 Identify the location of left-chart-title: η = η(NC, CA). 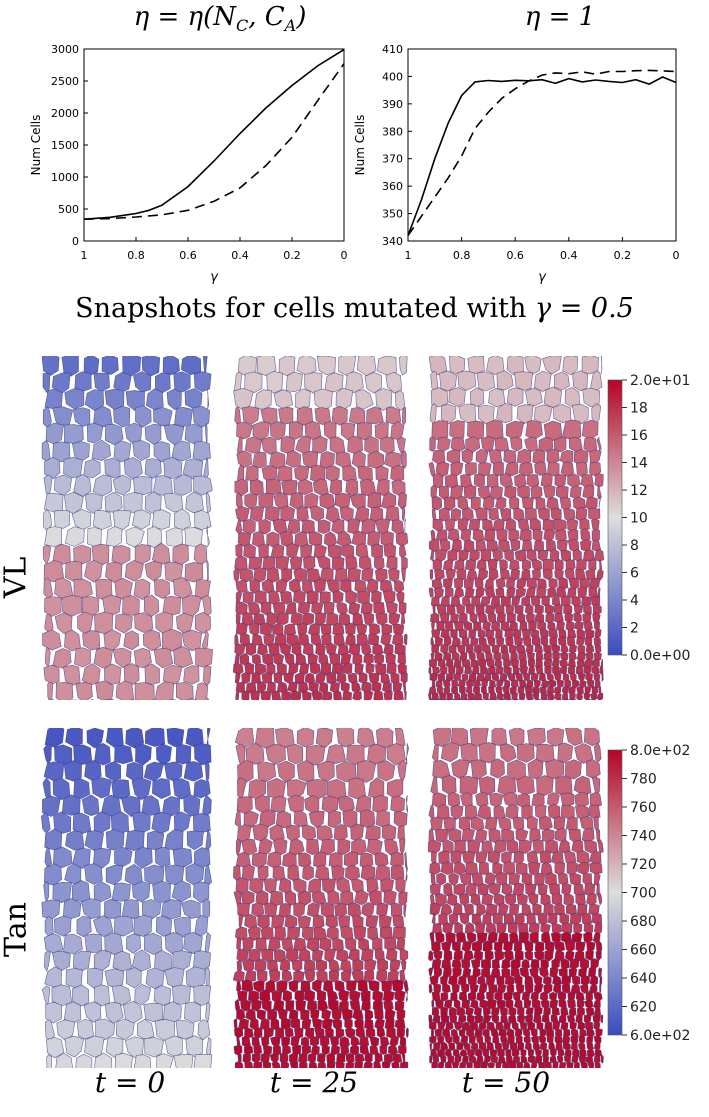
(220, 19).